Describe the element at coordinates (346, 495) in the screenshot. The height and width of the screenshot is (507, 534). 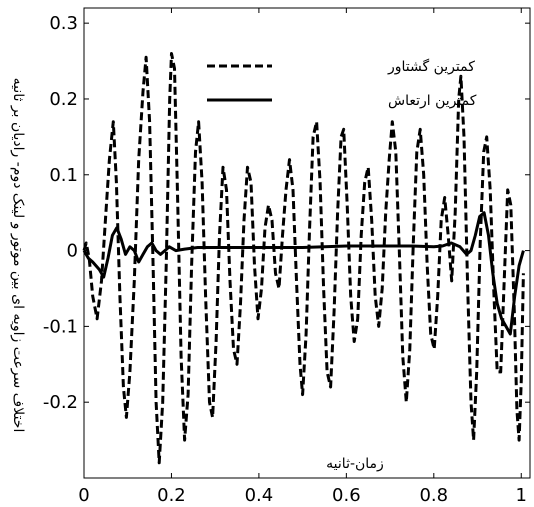
I see `x-tick-label: 0.6` at that location.